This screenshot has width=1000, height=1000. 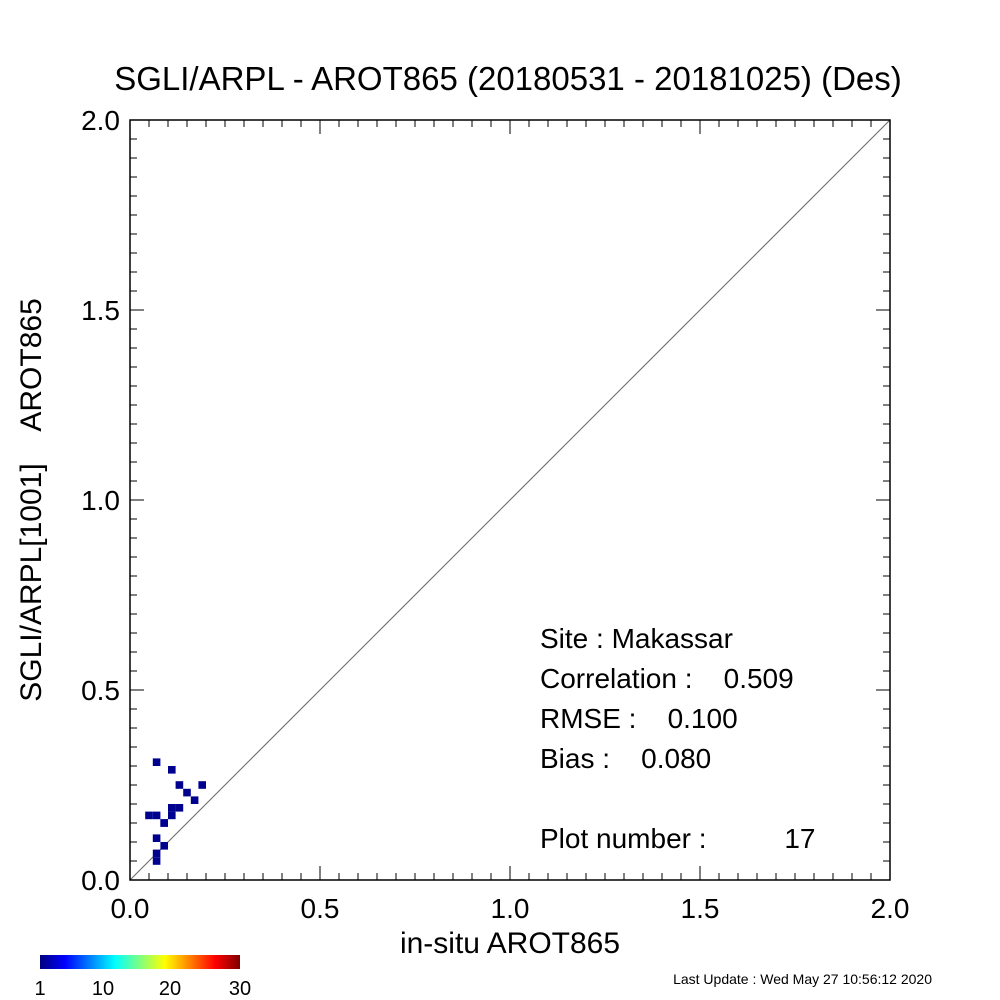 What do you see at coordinates (636, 638) in the screenshot?
I see `site-label: Site : Makassar` at bounding box center [636, 638].